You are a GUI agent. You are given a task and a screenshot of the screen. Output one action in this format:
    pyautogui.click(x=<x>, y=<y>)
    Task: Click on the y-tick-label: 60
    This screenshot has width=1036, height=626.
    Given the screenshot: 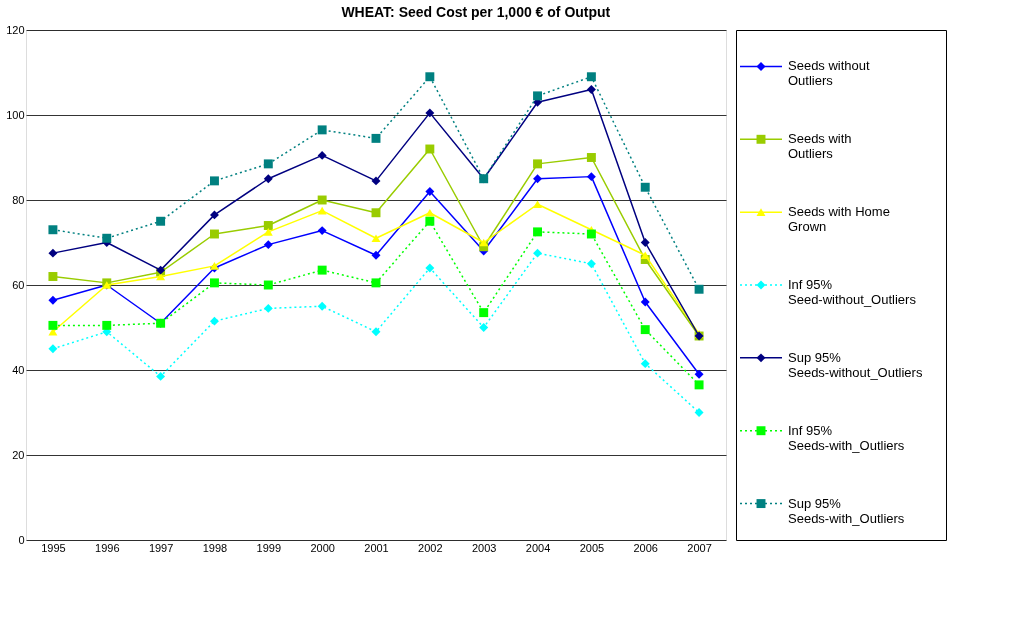 What is the action you would take?
    pyautogui.click(x=18, y=284)
    